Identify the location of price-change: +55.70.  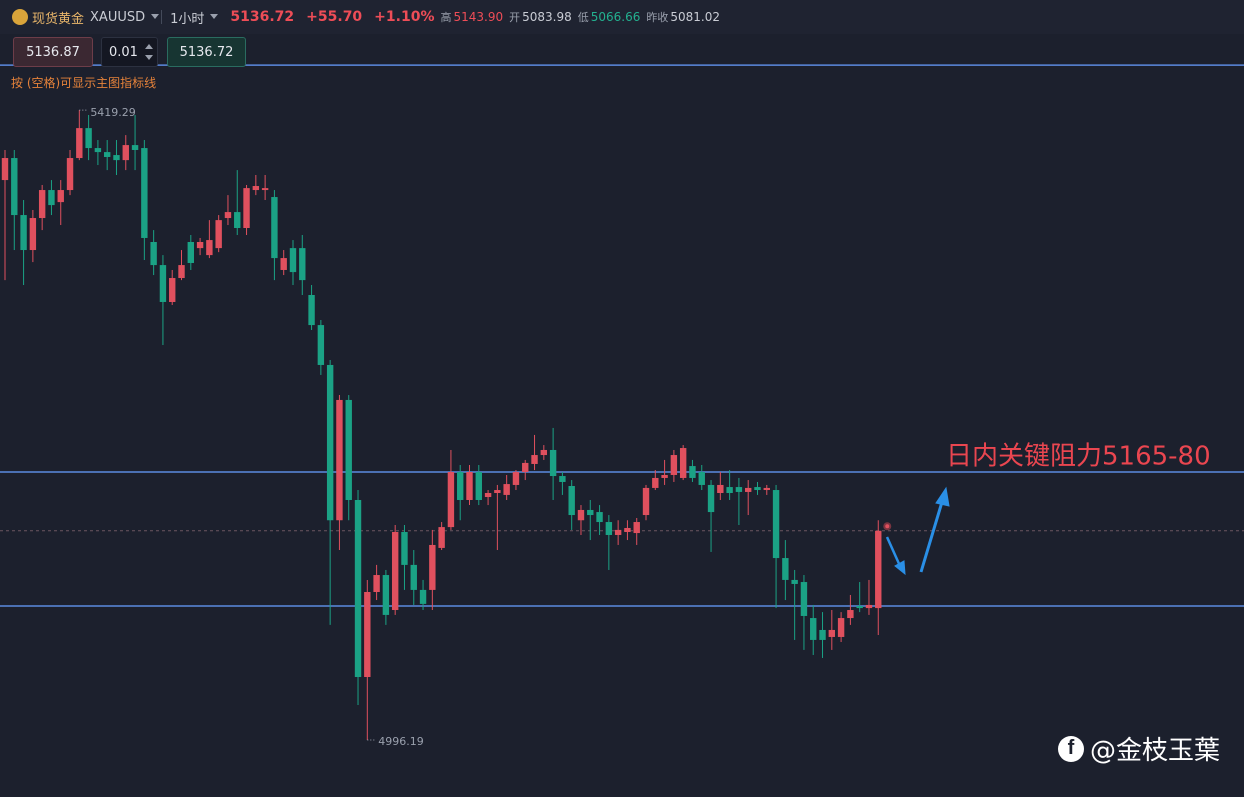
(334, 17).